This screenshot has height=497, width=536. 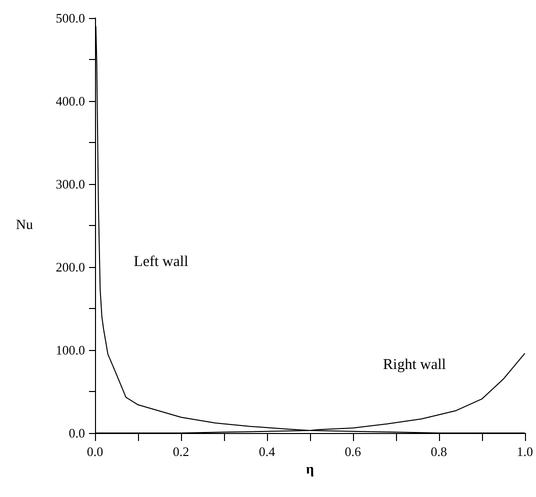 I want to click on text: Right wall, so click(x=414, y=364).